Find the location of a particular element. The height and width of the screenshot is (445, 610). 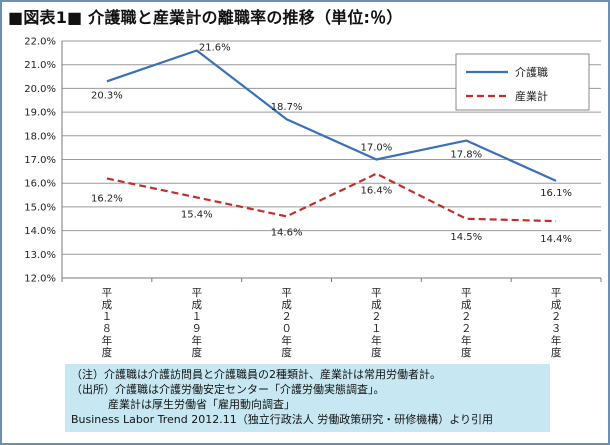

note-line-2: （出所）介護職は介護労働安定センター「介護労働実態調査」。 is located at coordinates (228, 389).